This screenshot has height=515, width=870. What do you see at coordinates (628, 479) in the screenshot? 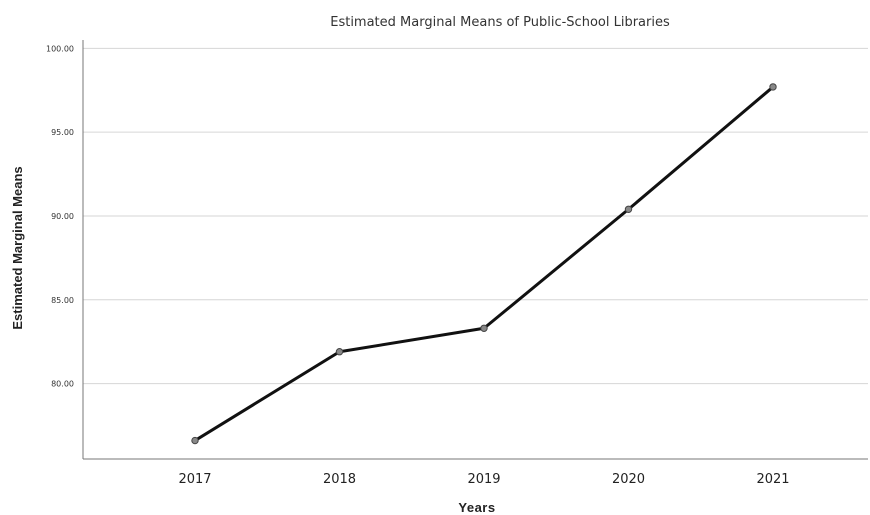
I see `x-tick-label: 2020` at bounding box center [628, 479].